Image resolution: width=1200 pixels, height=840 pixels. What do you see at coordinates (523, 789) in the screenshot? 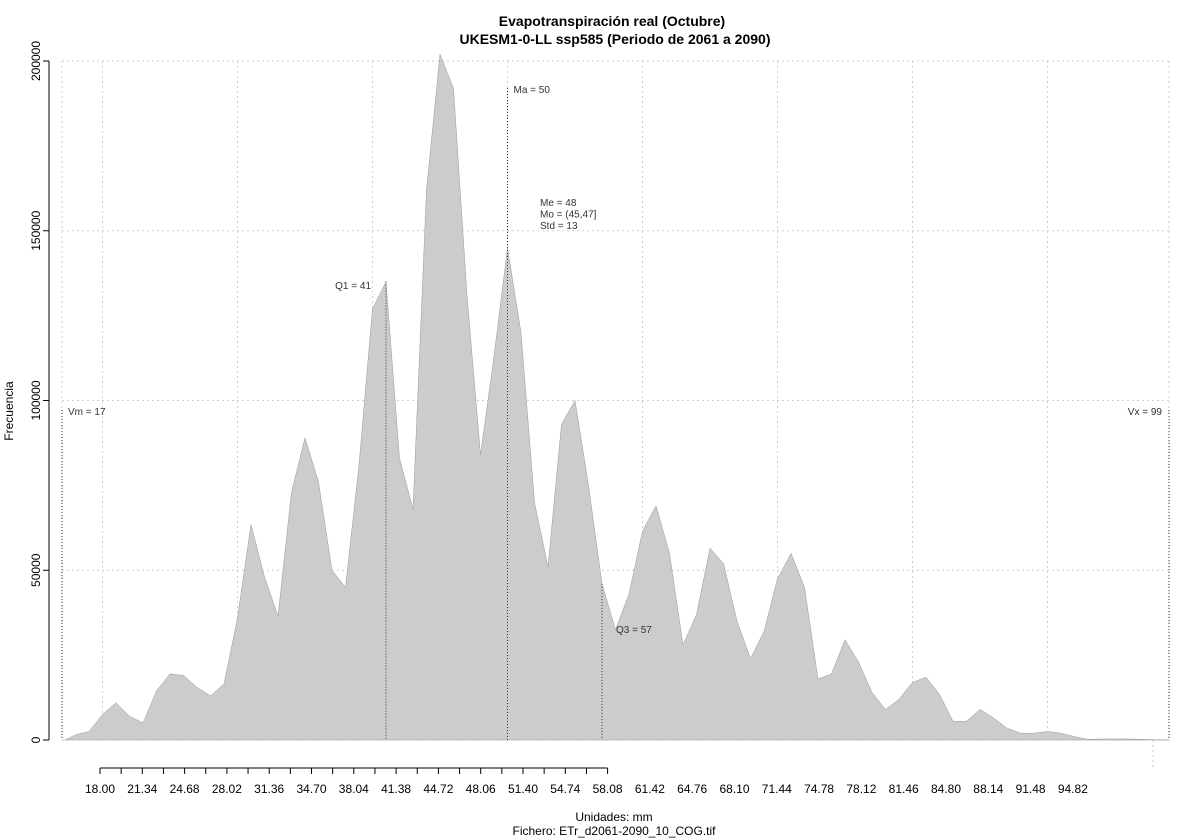
I see `x-tick-label: 51.40` at bounding box center [523, 789].